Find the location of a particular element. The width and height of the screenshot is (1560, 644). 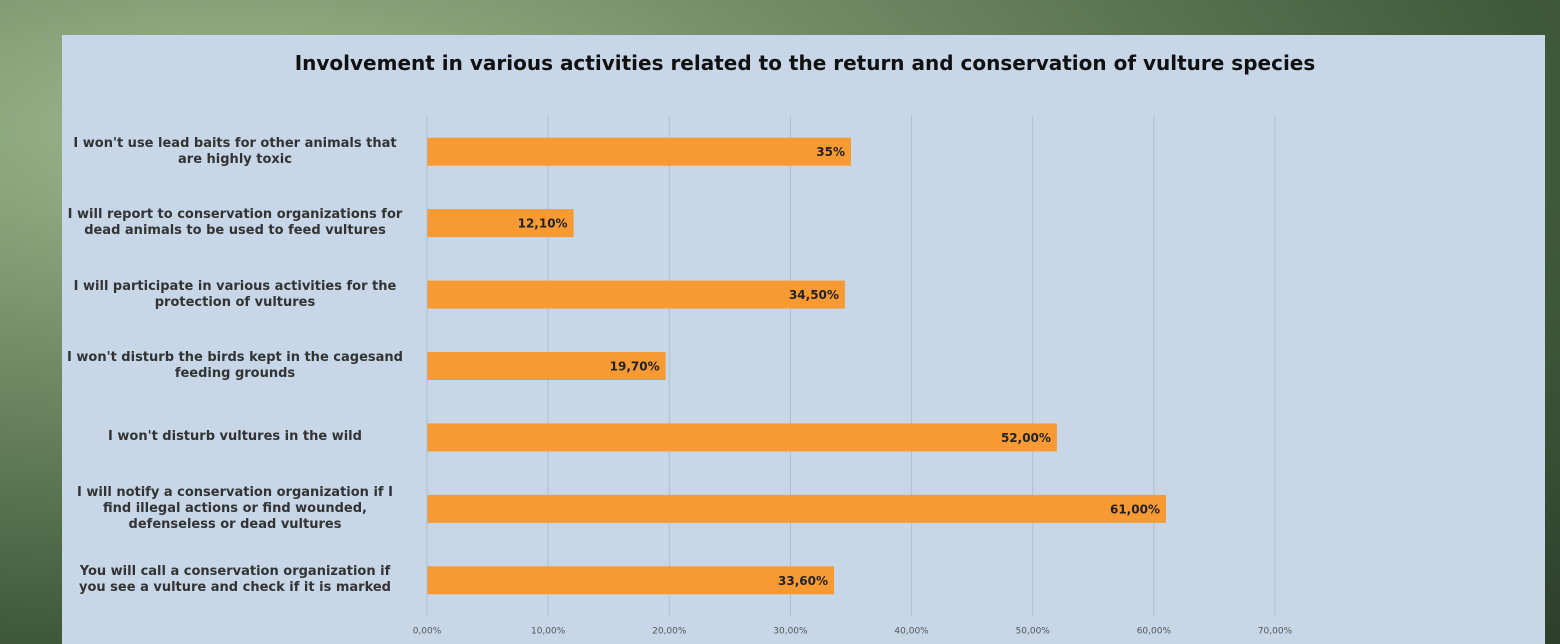

y-tick-label: I won't disturb vultures in the wild is located at coordinates (235, 437).